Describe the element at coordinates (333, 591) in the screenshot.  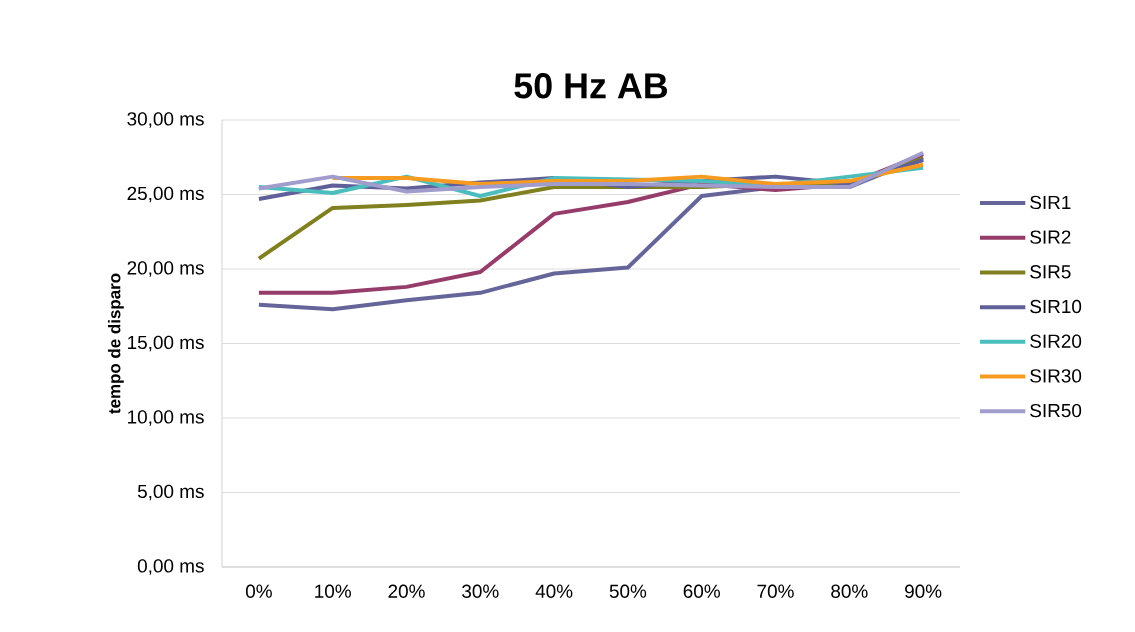
I see `x-tick-label: 10%` at that location.